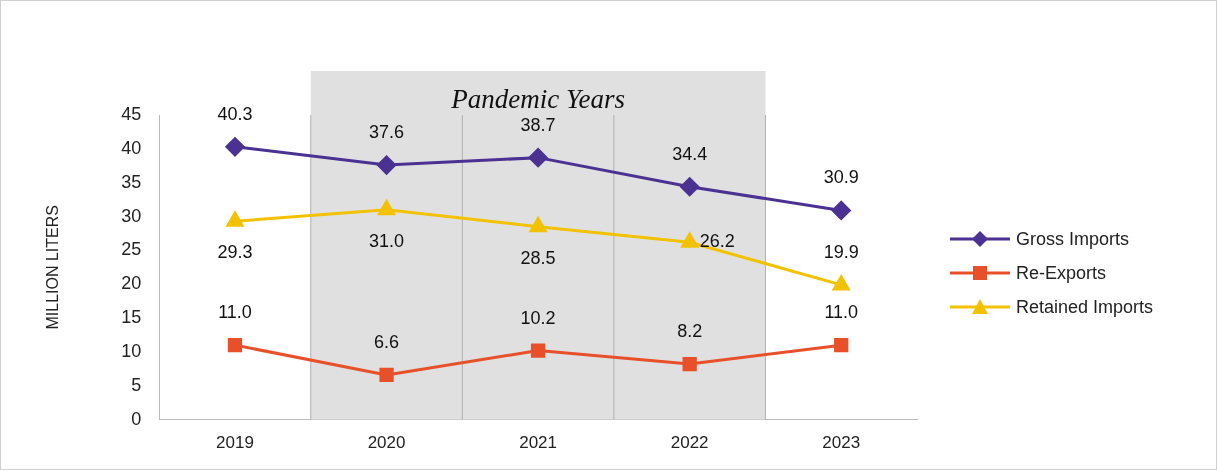 This screenshot has width=1217, height=470. What do you see at coordinates (386, 443) in the screenshot?
I see `x-tick-label: 2020` at bounding box center [386, 443].